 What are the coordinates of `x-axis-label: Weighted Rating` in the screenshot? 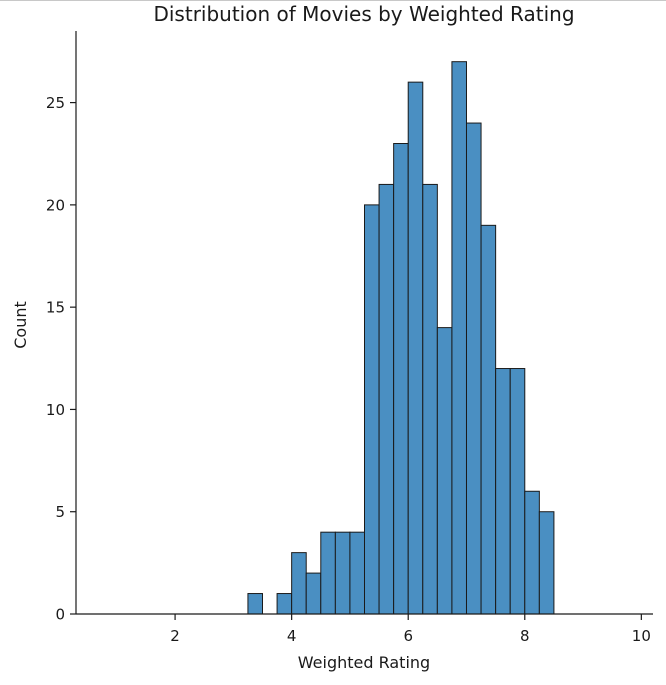 It's located at (364, 662).